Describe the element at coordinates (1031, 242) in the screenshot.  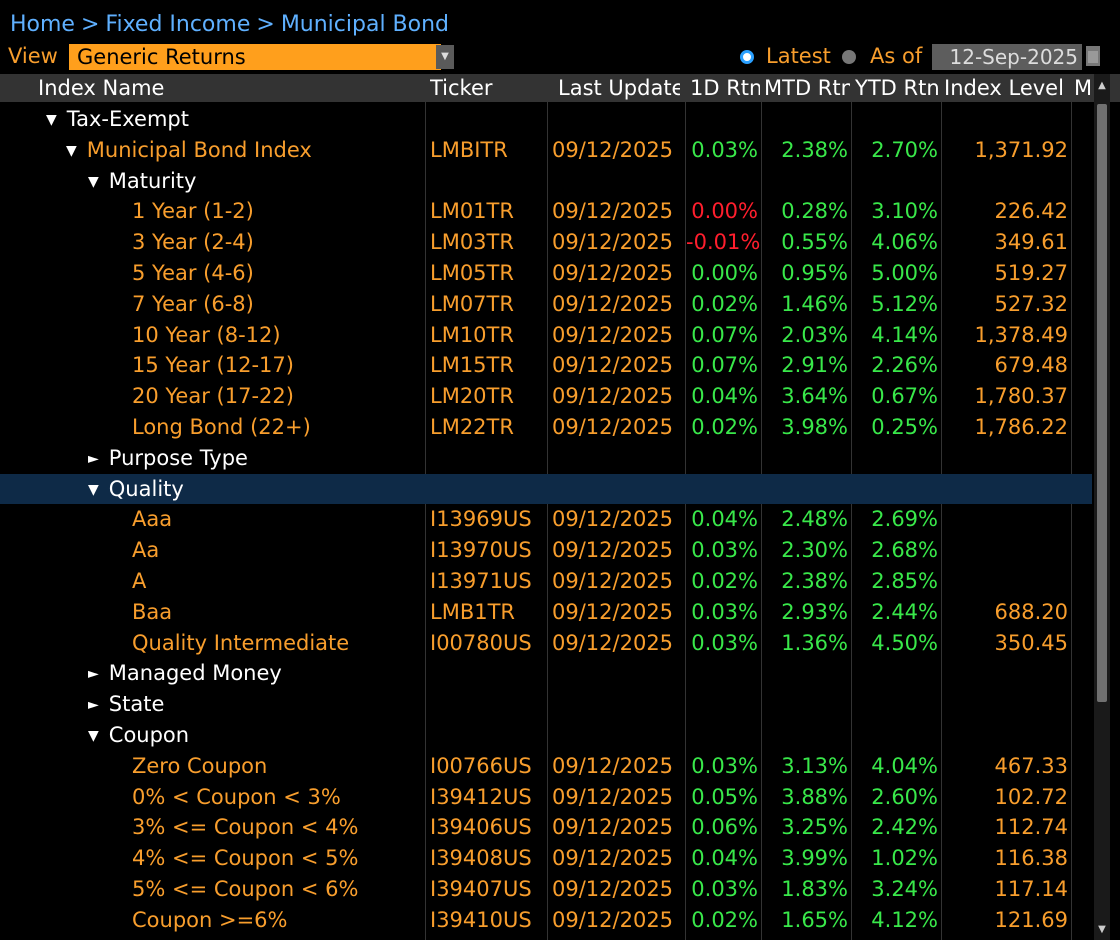
I see `index-level-cell: 349.61` at that location.